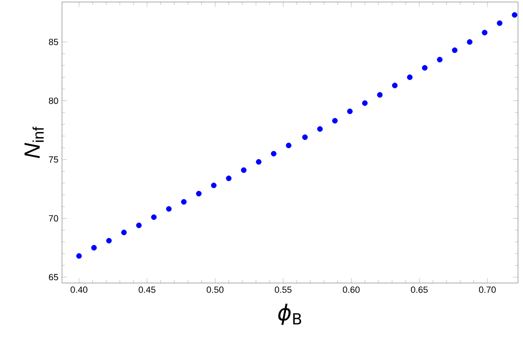 Image resolution: width=523 pixels, height=348 pixels. Describe the element at coordinates (419, 289) in the screenshot. I see `x-tick-label: 0.65` at that location.